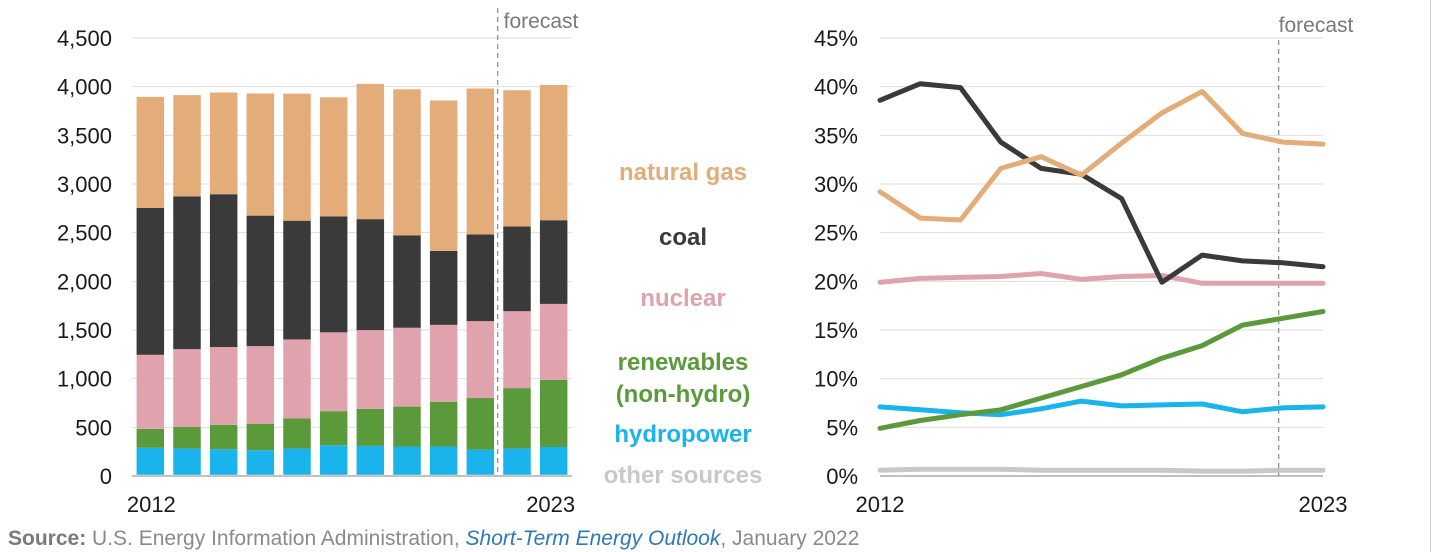 The height and width of the screenshot is (552, 1443). What do you see at coordinates (260, 475) in the screenshot?
I see `bar-other-sources-2015` at bounding box center [260, 475].